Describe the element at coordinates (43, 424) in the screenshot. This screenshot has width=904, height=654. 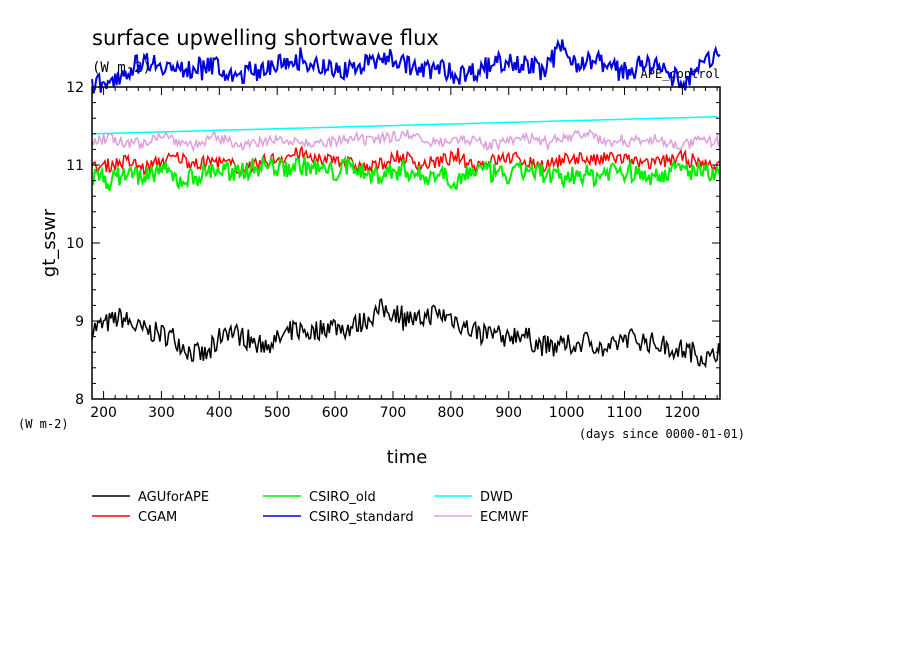
I see `y-units: (W m-2)` at that location.